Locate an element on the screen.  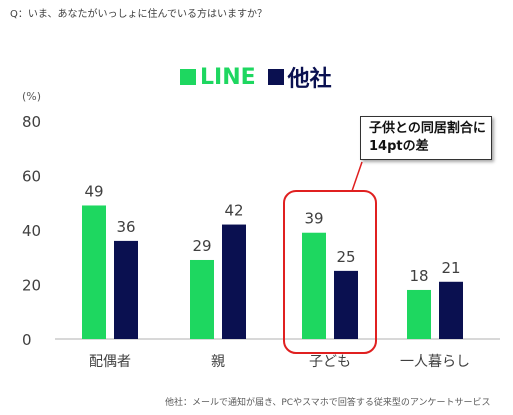
callout-line-2: 14ptの差 is located at coordinates (399, 146).